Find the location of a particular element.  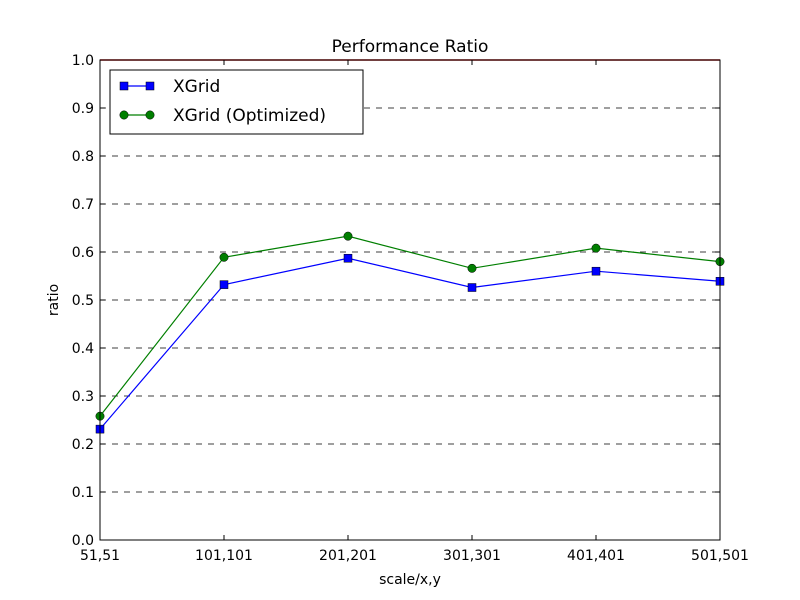

x-axis-label: scale/x,y is located at coordinates (410, 580).